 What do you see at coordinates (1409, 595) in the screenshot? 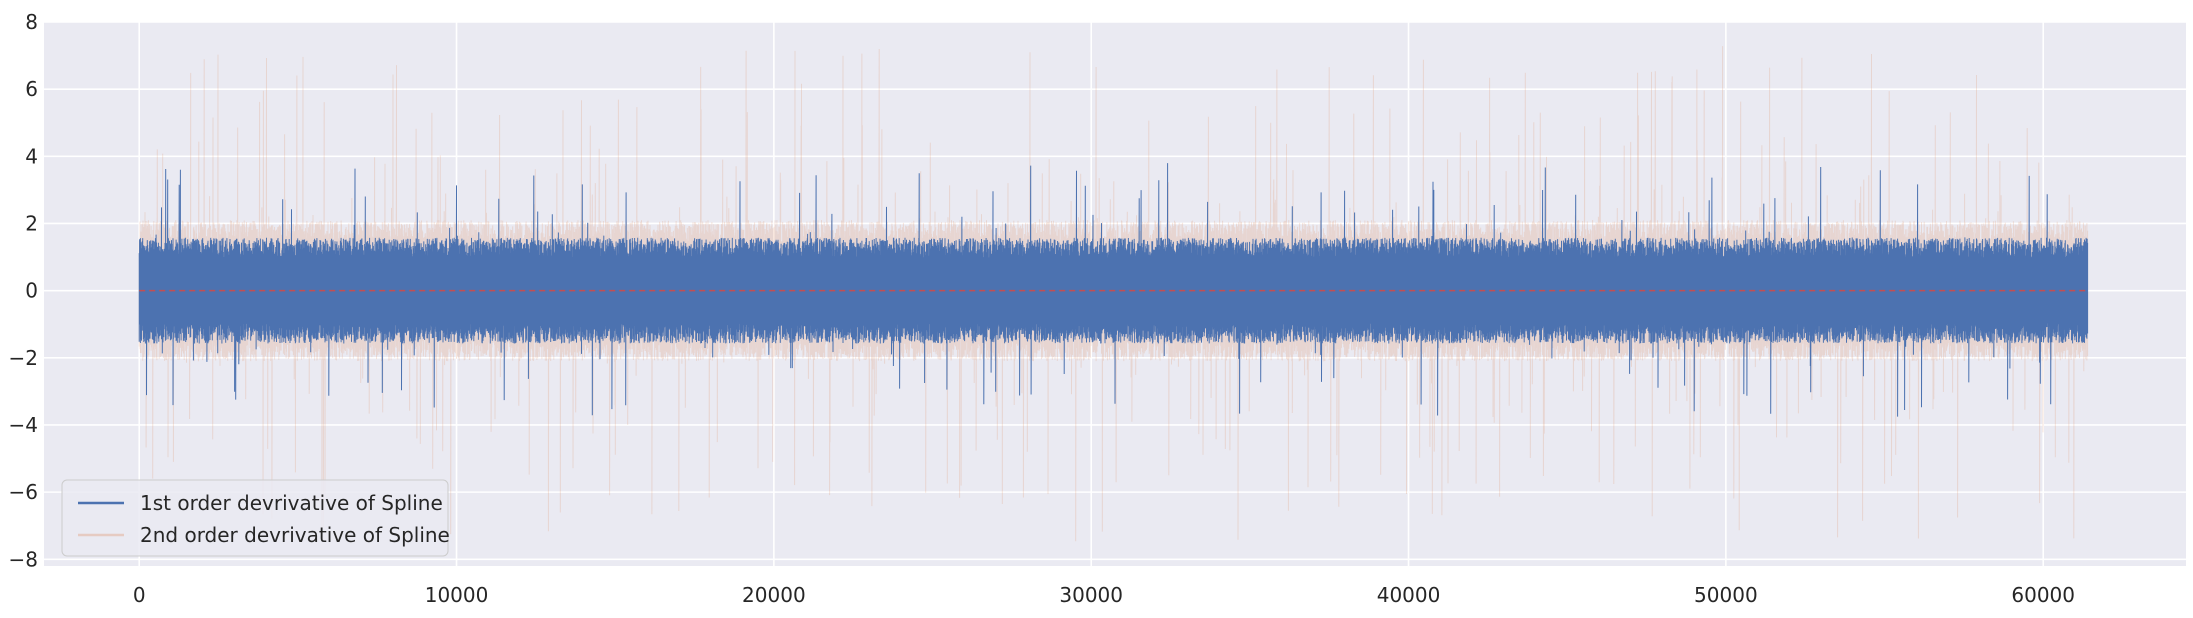
I see `x-tick-label: 40000` at bounding box center [1409, 595].